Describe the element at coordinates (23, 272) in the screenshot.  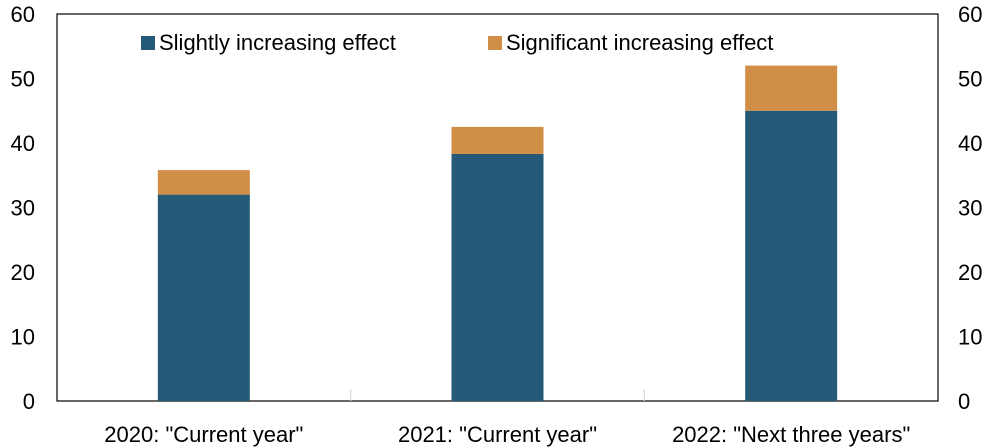
I see `y-tick-left: 20` at that location.